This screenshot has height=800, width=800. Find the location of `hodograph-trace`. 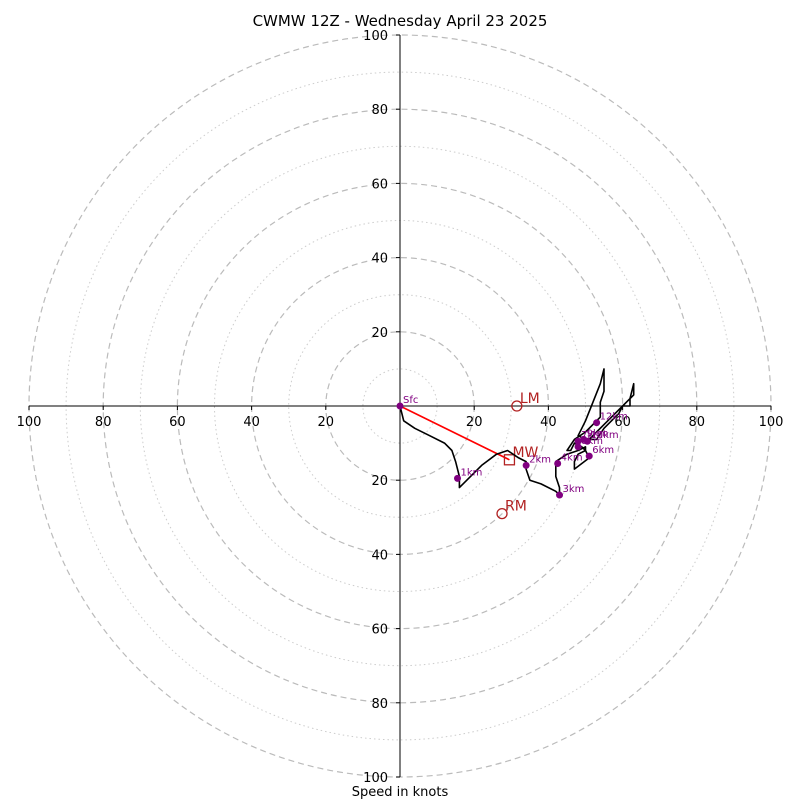

hodograph-trace is located at coordinates (517, 432).